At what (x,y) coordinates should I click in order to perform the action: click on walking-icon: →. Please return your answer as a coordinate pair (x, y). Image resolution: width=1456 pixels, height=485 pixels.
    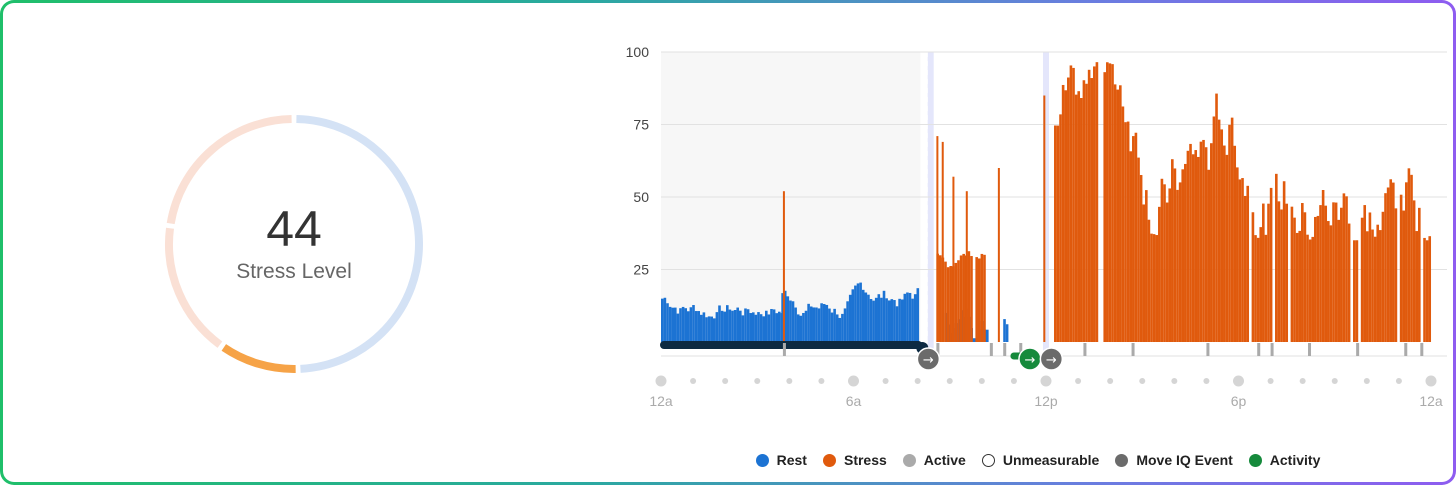
    Looking at the image, I should click on (1030, 360).